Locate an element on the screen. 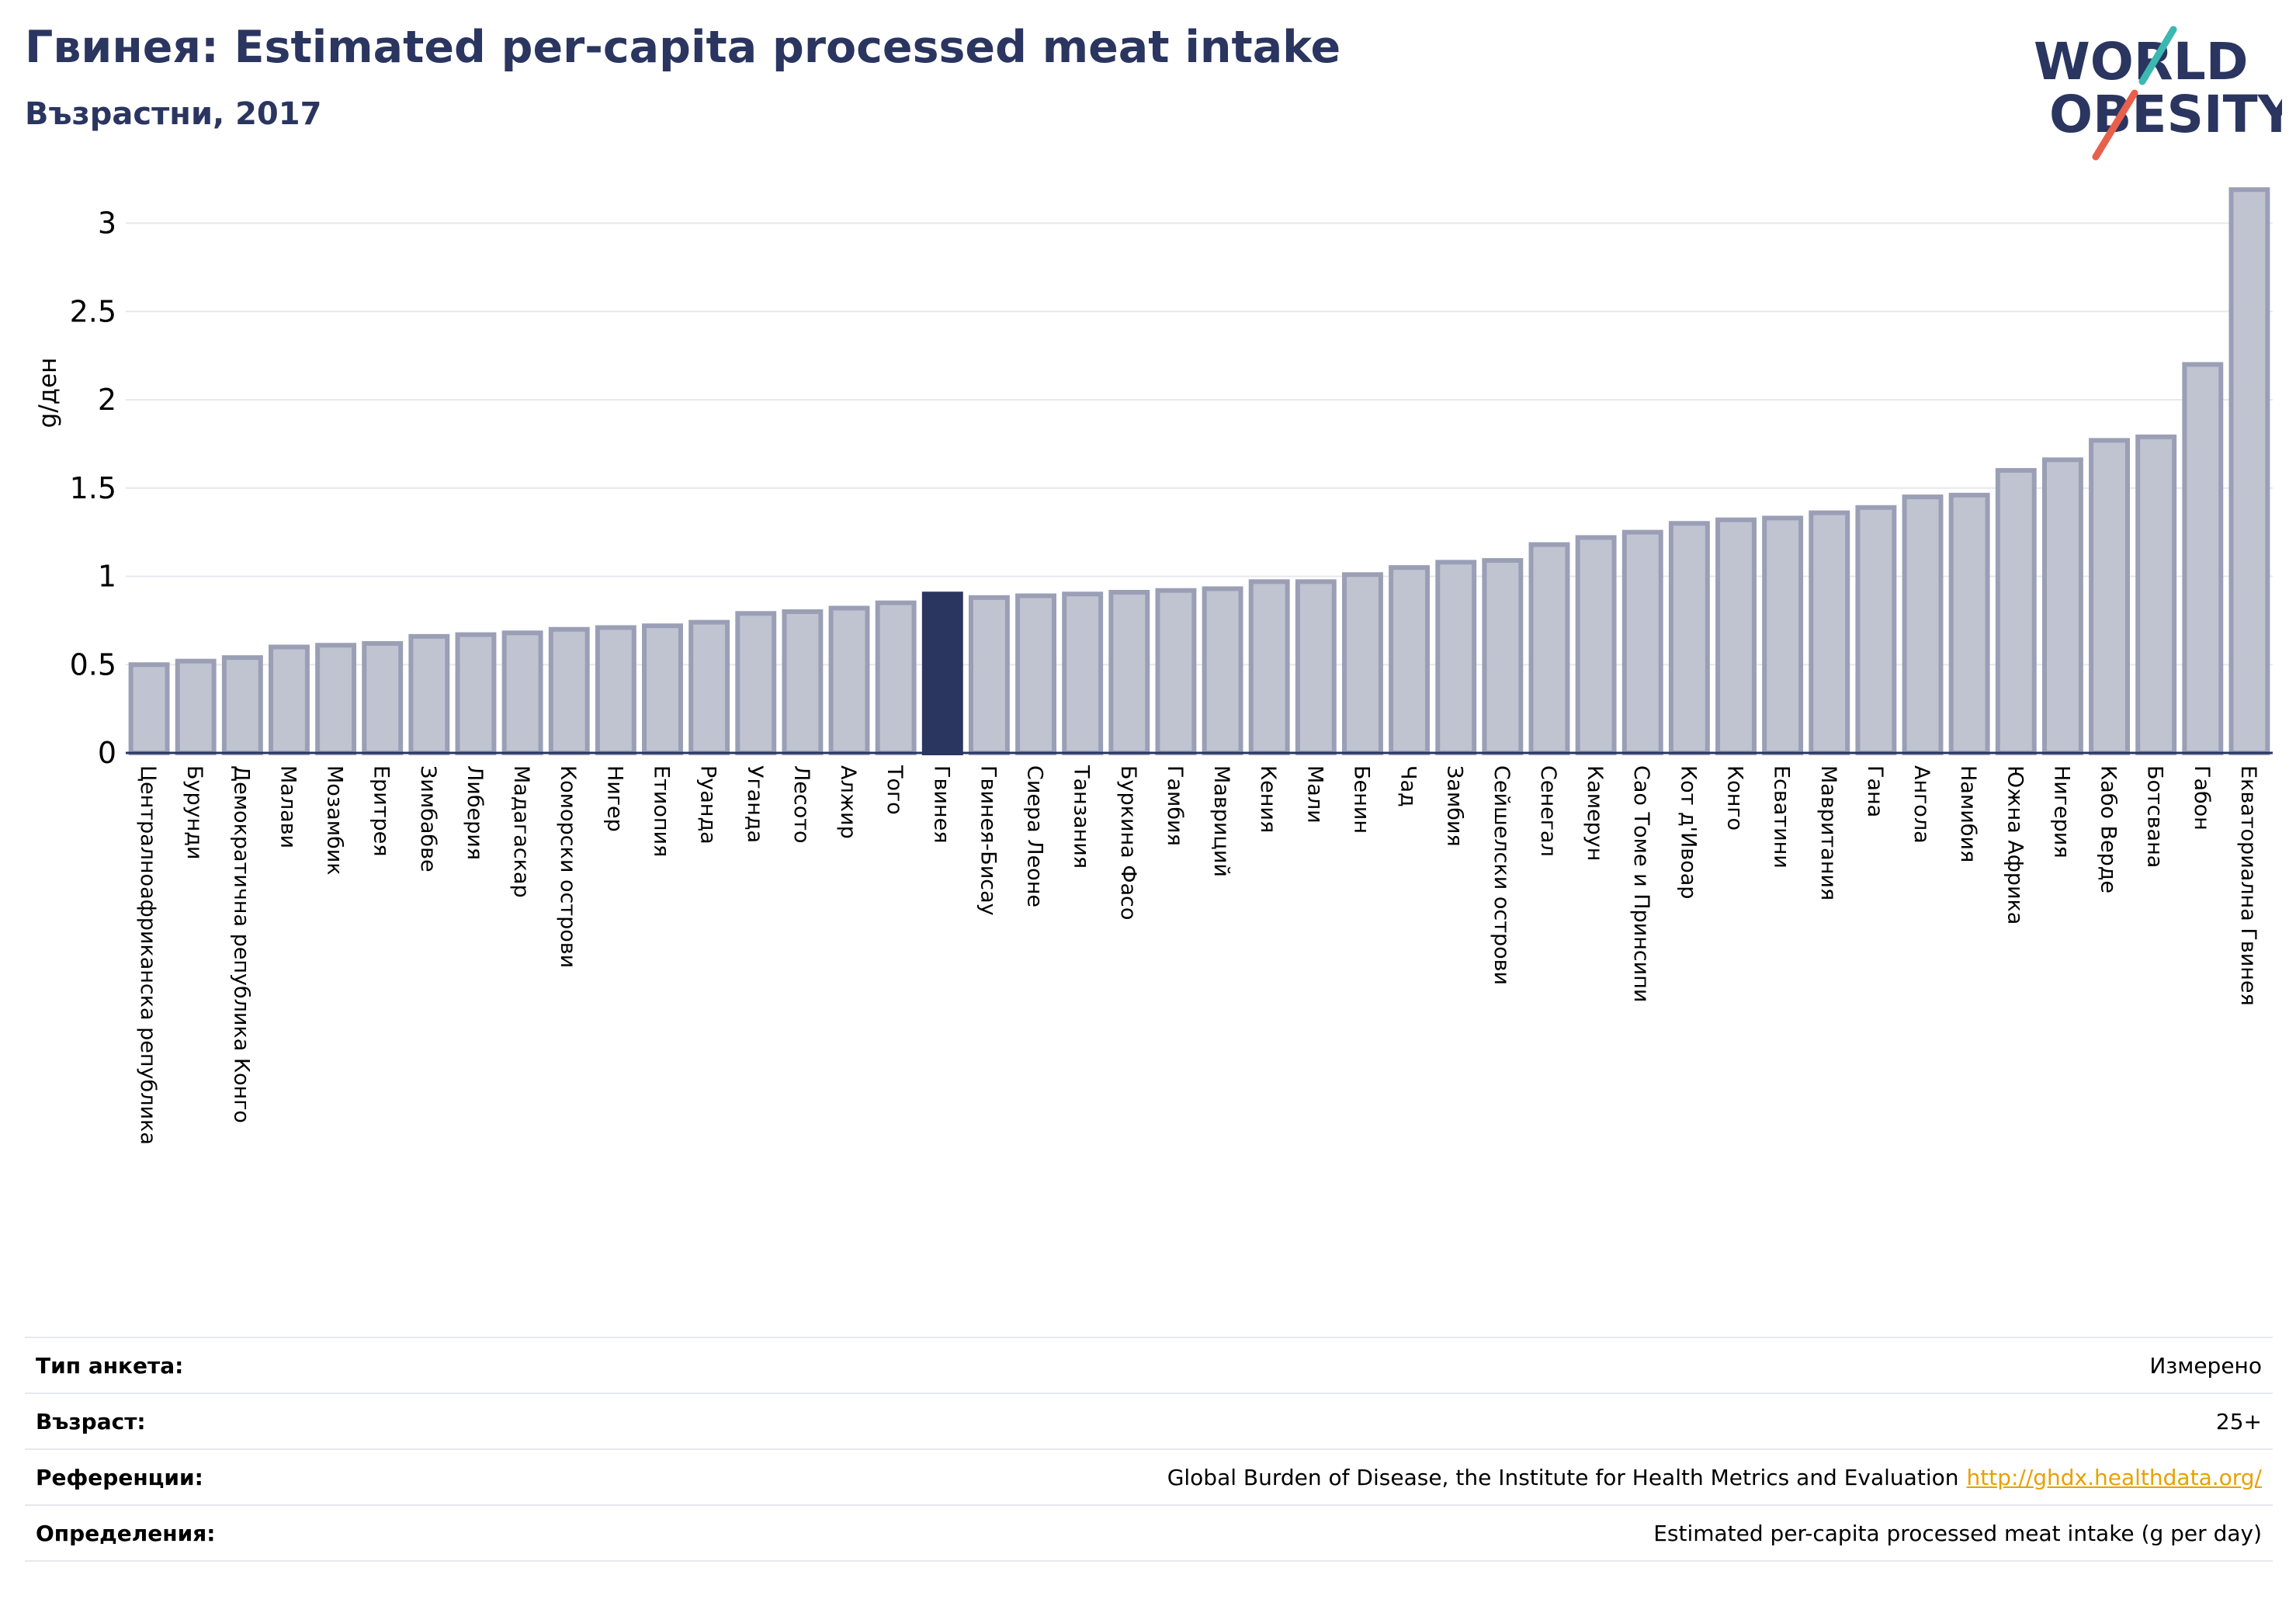  info-value: Измерено is located at coordinates (2205, 1365).